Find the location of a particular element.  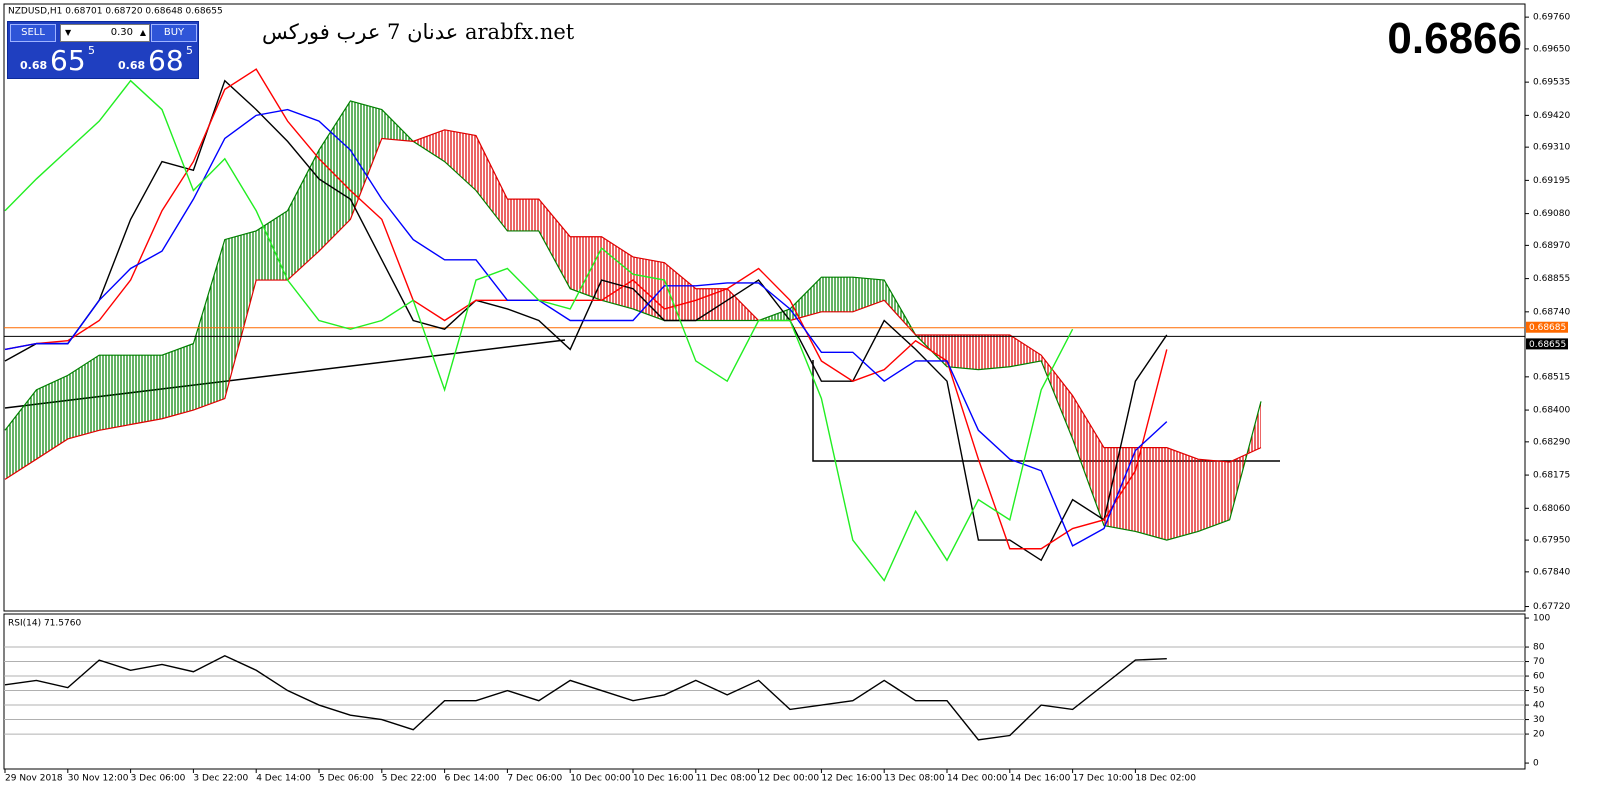

sell-big: 65 is located at coordinates (68, 60).